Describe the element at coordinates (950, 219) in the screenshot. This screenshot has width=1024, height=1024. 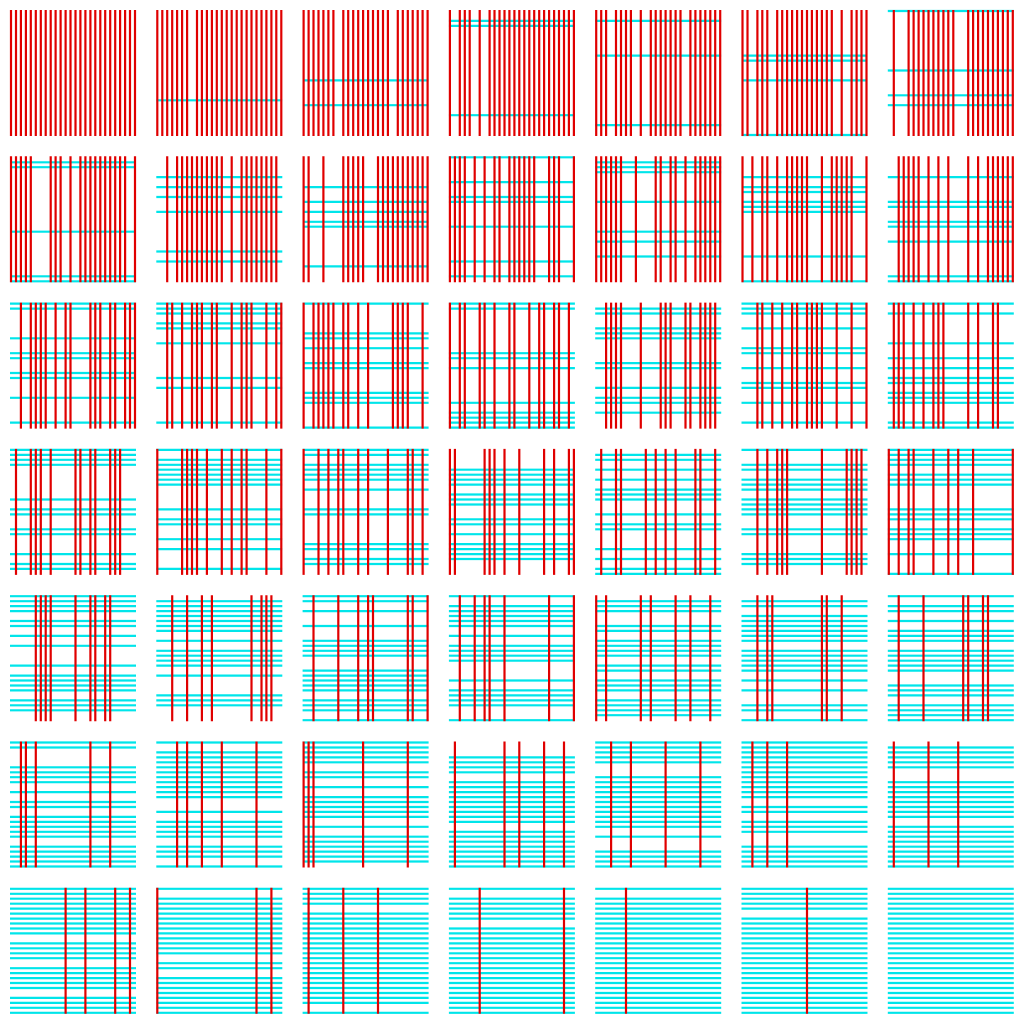
I see `pattern-panel-r2-c7` at that location.